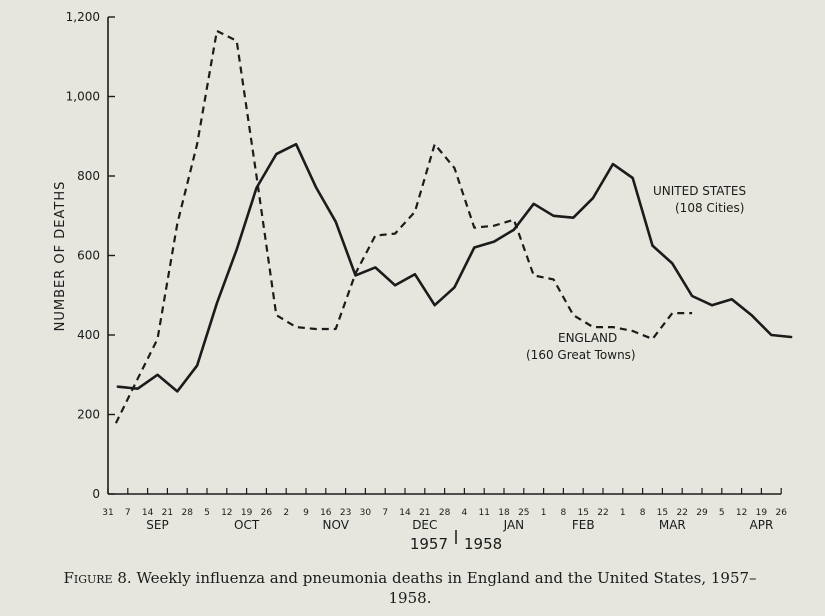 This screenshot has width=825, height=616. Describe the element at coordinates (709, 208) in the screenshot. I see `series-sublabel-united-states: (108 Cities)` at that location.